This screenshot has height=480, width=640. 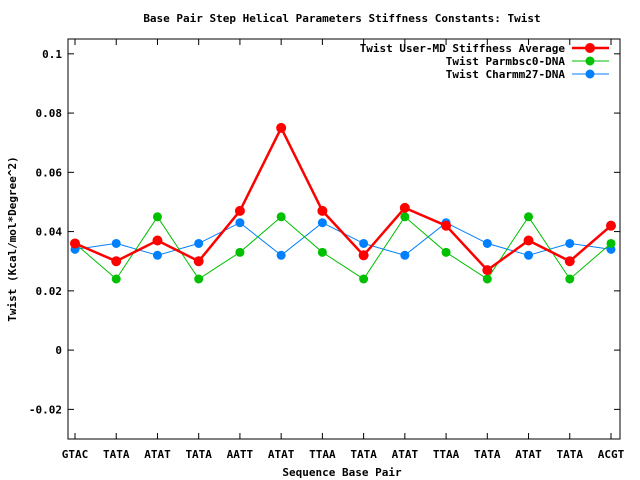 I want to click on y-tick-label: 0, so click(x=58, y=350).